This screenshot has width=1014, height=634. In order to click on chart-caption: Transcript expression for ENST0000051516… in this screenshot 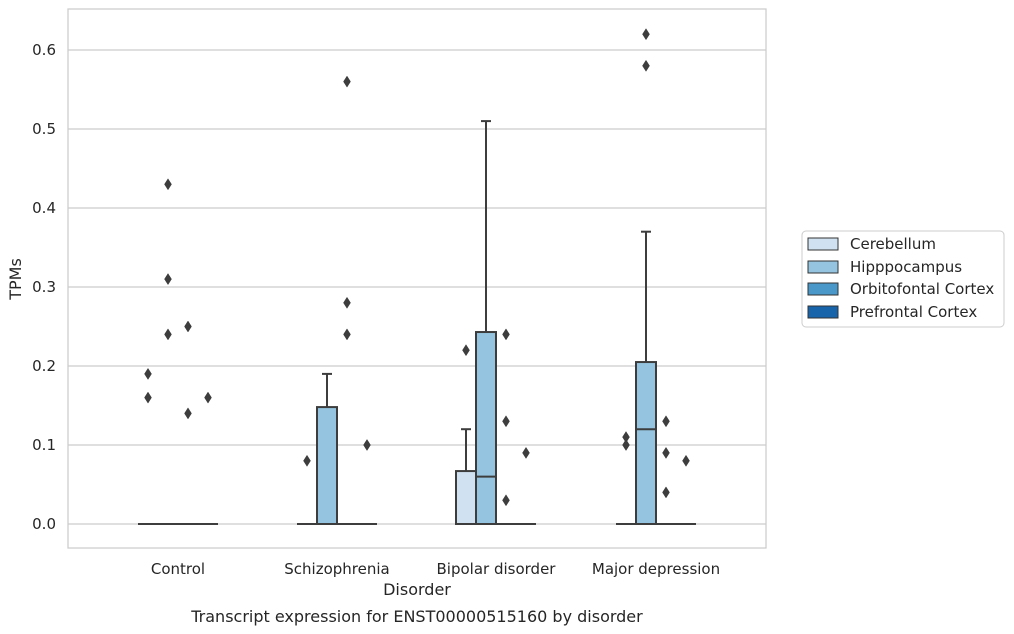, I will do `click(416, 616)`.